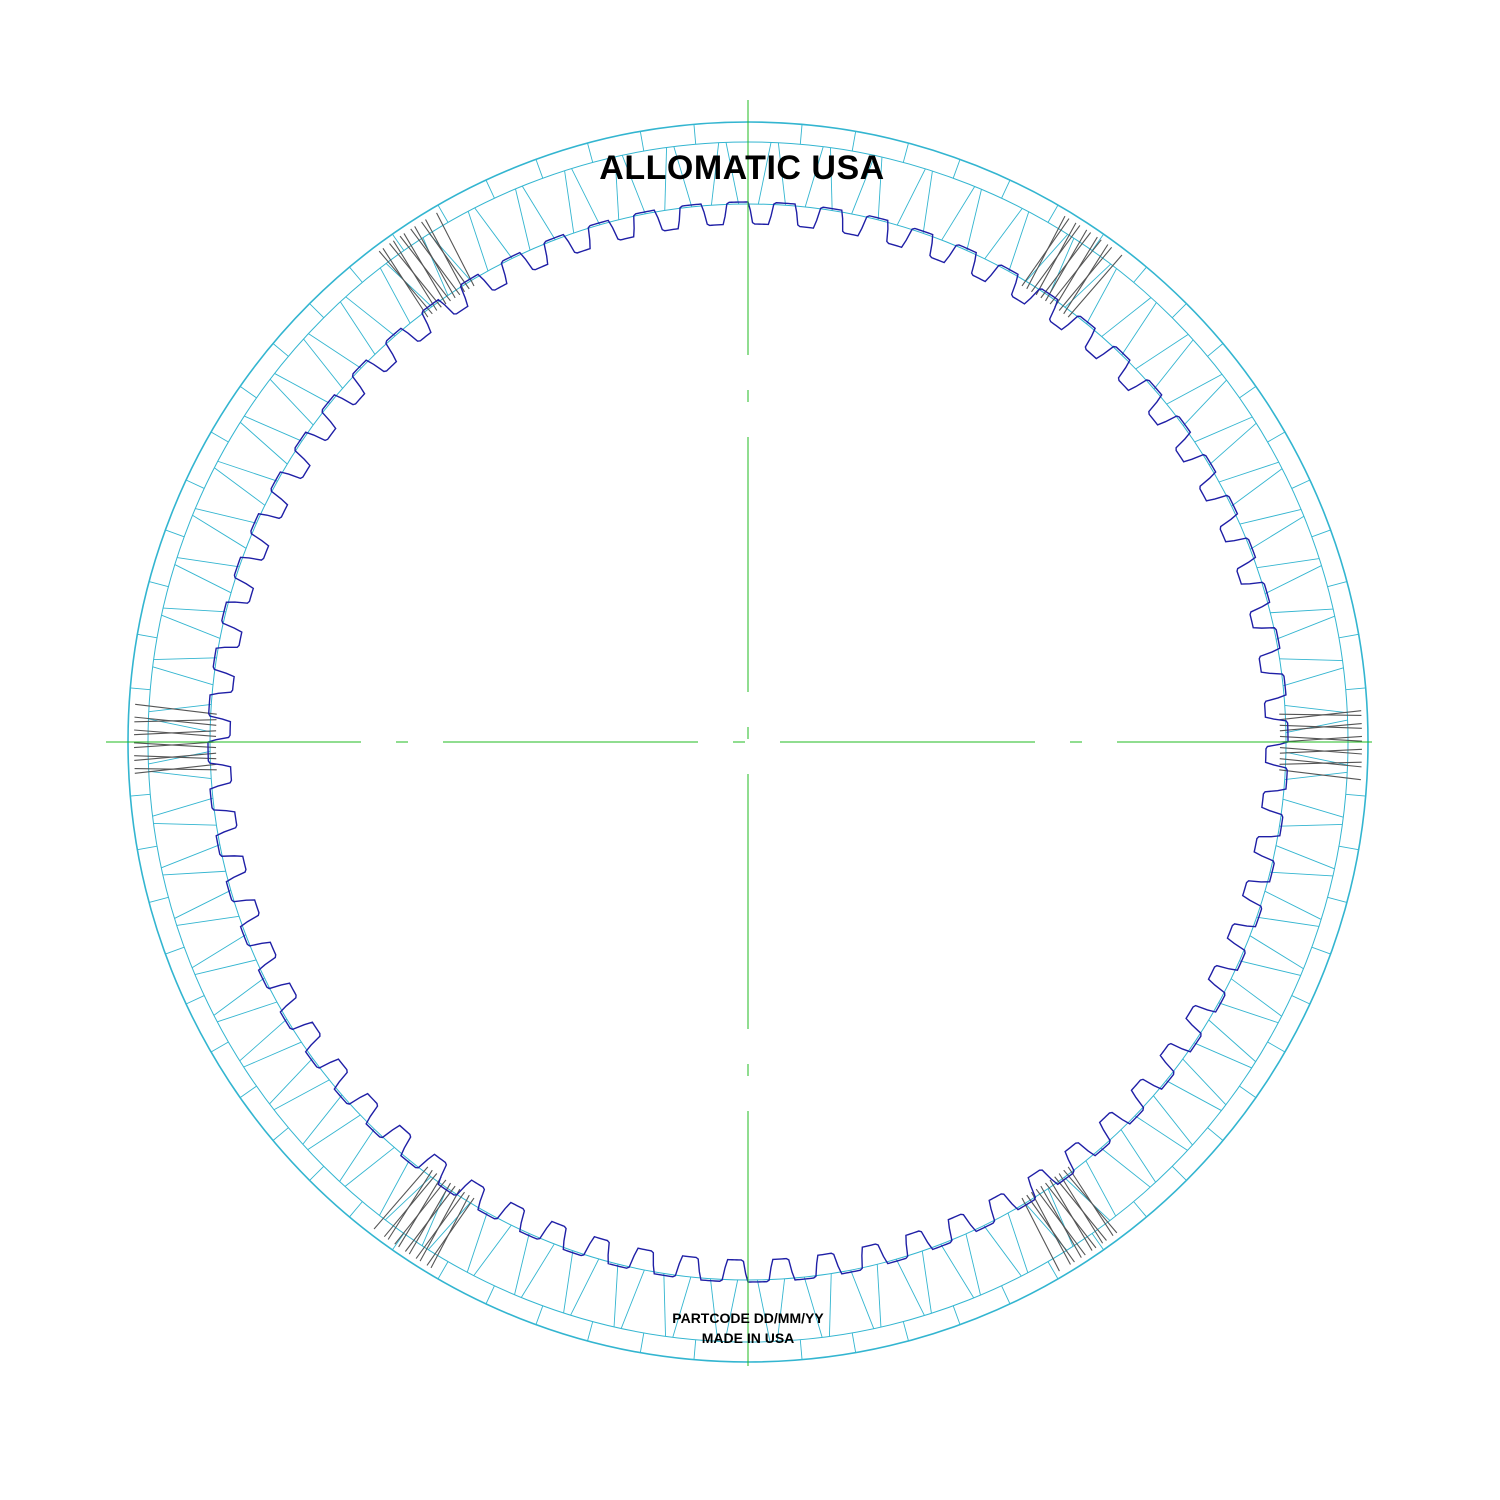 Image resolution: width=1500 pixels, height=1500 pixels. Describe the element at coordinates (748, 1338) in the screenshot. I see `origin-stamp: MADE IN USA` at that location.